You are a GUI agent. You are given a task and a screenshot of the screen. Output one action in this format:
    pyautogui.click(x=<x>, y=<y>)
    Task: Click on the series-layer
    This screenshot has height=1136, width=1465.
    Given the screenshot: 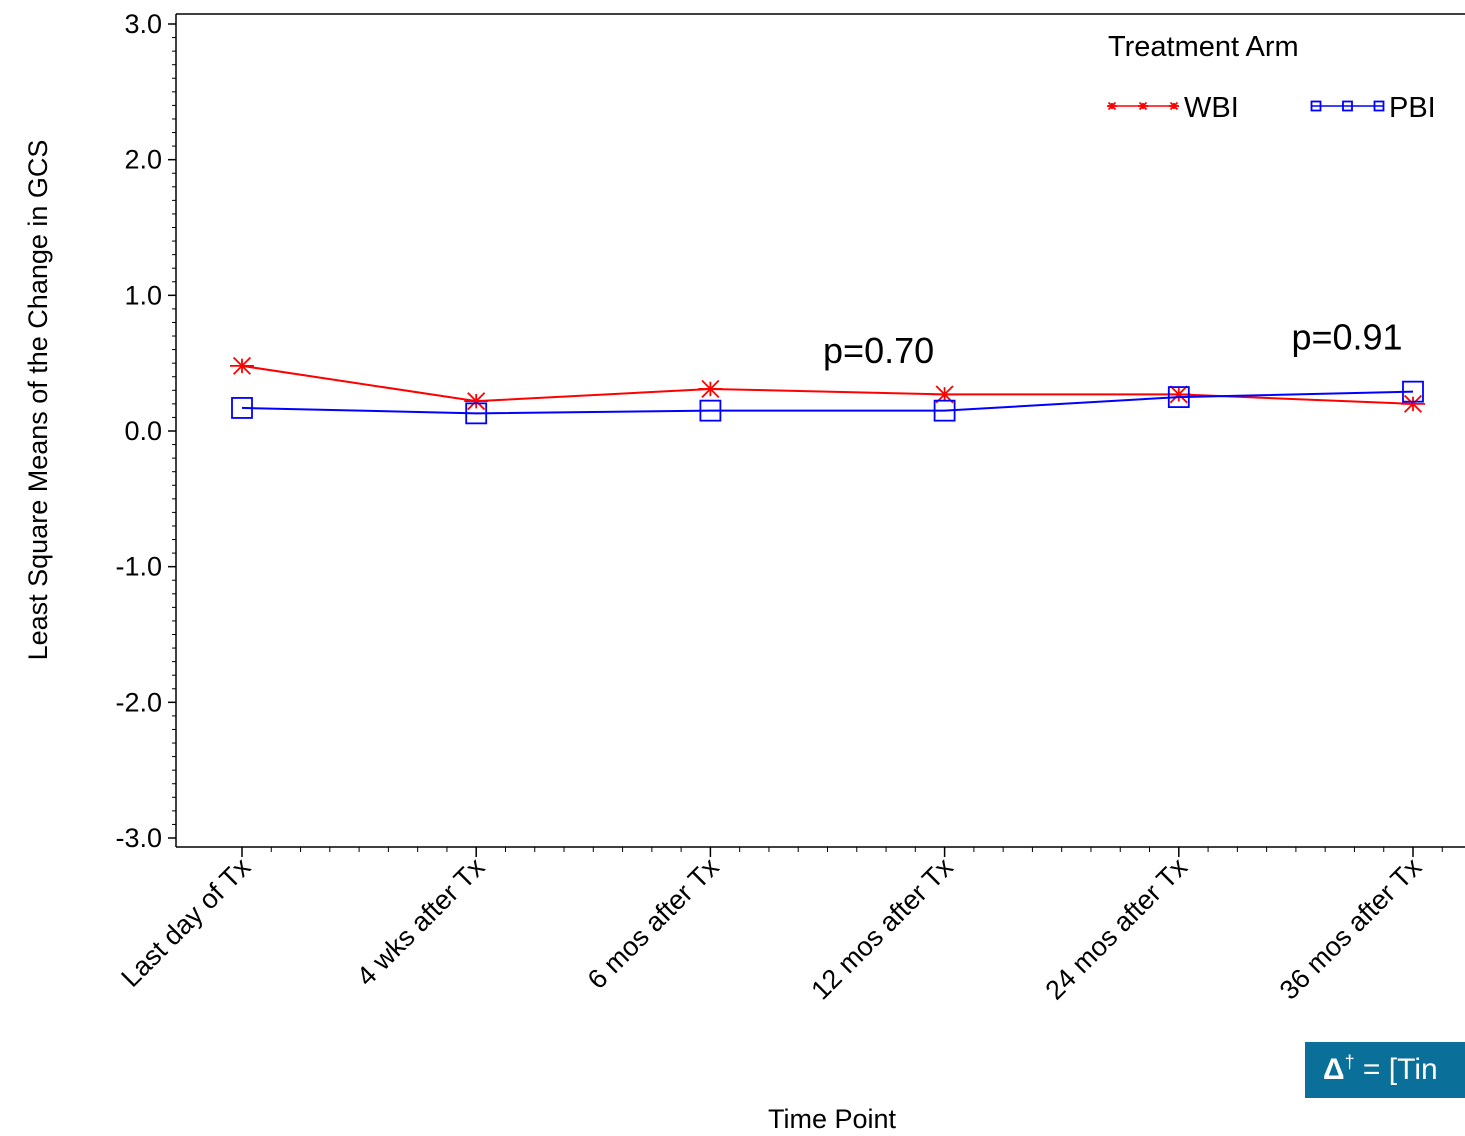 What is the action you would take?
    pyautogui.click(x=827, y=390)
    